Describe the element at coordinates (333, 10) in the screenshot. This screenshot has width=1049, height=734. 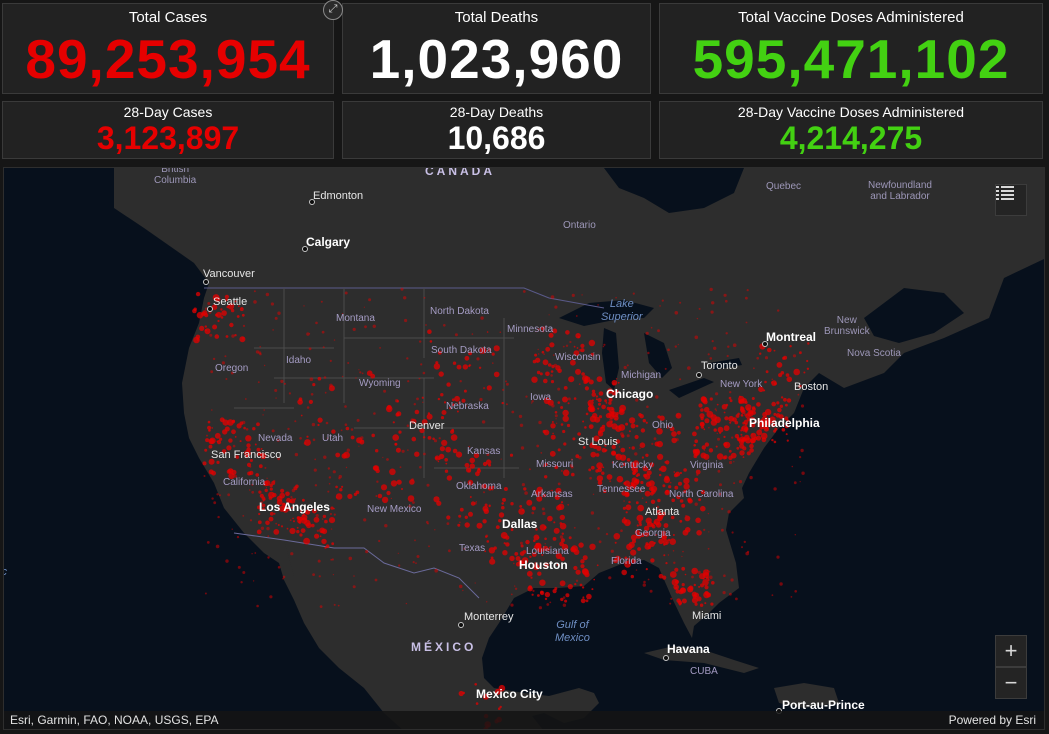
I see `expand-icon: ⤢` at that location.